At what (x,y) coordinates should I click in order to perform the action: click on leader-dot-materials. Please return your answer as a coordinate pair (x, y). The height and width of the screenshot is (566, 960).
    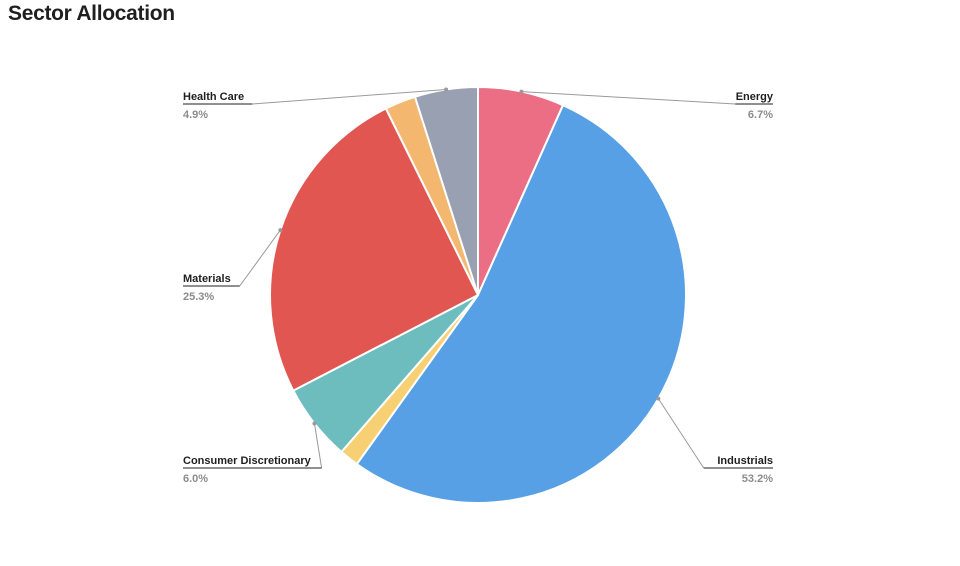
    Looking at the image, I should click on (280, 230).